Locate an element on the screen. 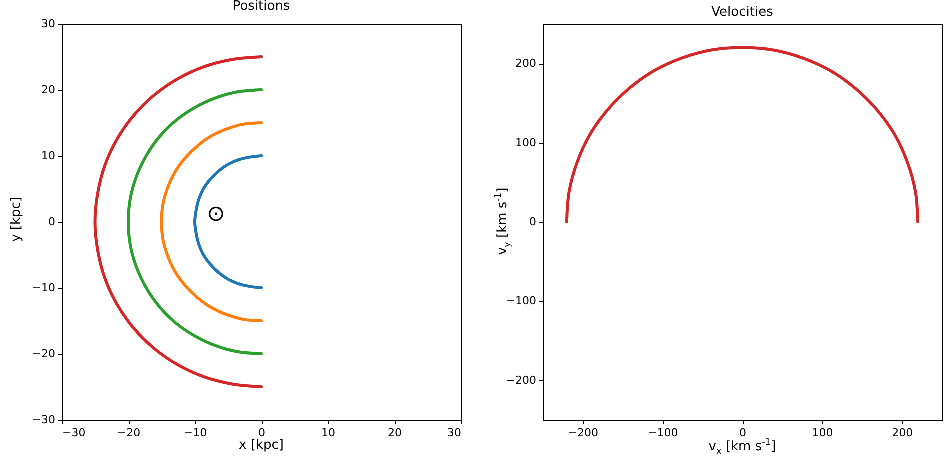 The width and height of the screenshot is (951, 469). x-tick-label: 30 is located at coordinates (455, 433).